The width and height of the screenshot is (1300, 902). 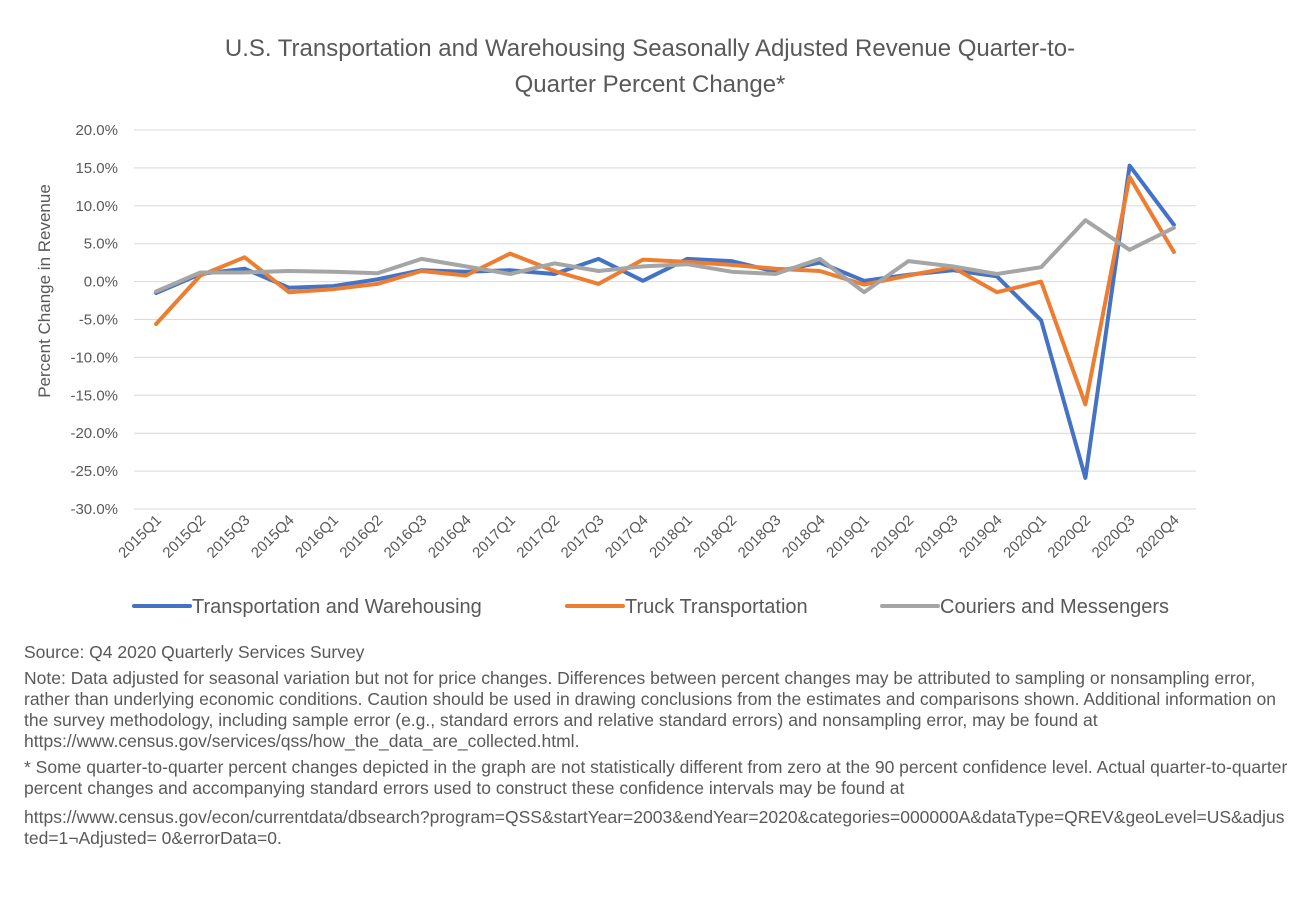 What do you see at coordinates (317, 537) in the screenshot?
I see `x-tick-label: 2016Q1` at bounding box center [317, 537].